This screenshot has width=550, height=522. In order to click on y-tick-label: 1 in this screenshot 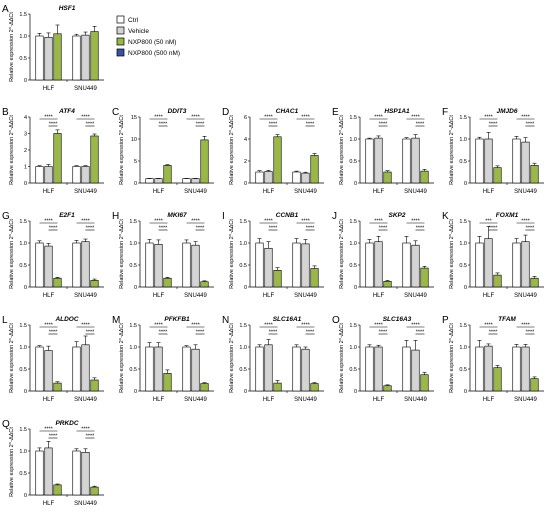, I will do `click(25, 168)`.